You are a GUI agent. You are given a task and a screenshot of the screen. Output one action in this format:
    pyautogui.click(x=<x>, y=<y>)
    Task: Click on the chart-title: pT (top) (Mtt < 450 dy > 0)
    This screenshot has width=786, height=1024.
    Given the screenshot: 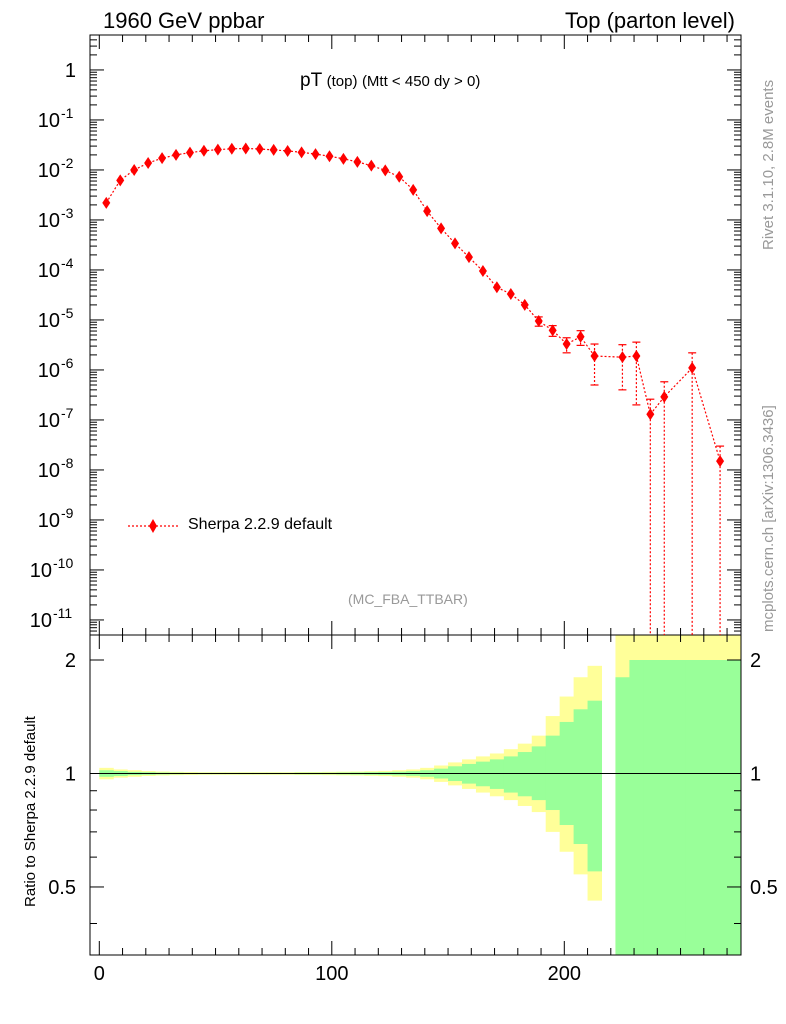 What is the action you would take?
    pyautogui.click(x=390, y=81)
    